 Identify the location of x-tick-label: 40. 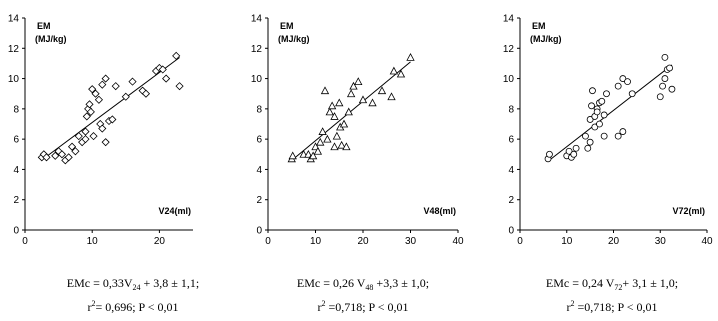
(707, 241).